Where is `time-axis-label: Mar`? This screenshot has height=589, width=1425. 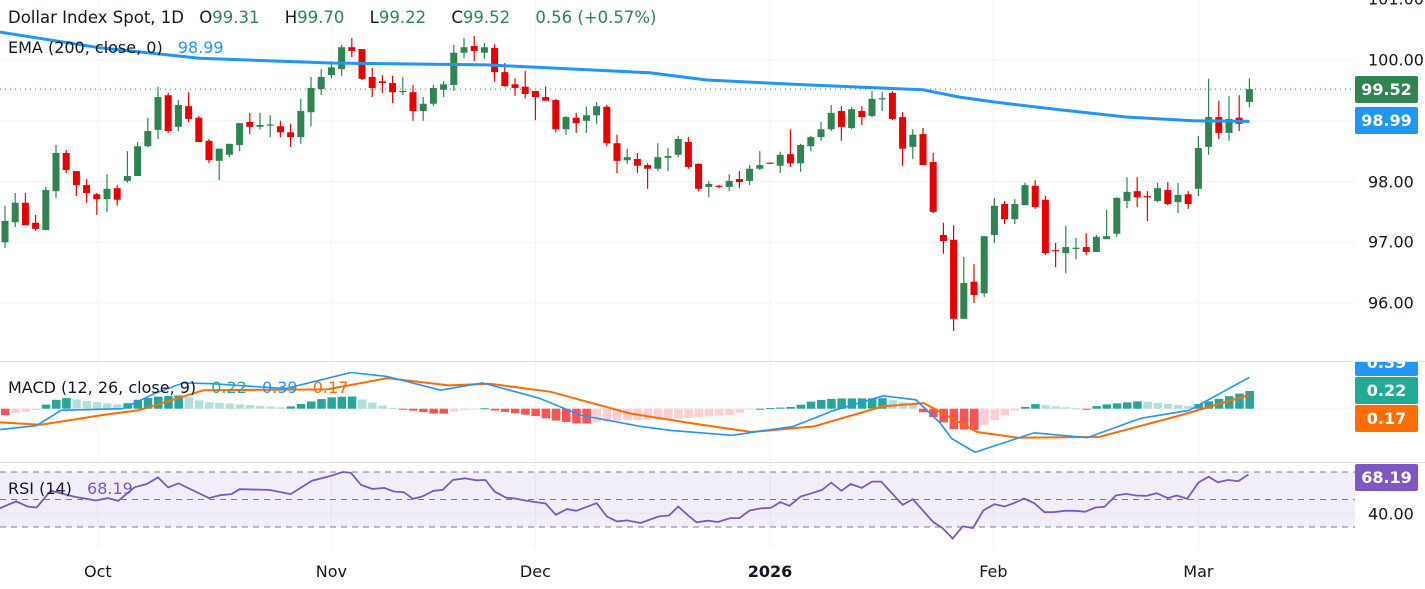
time-axis-label: Mar is located at coordinates (1198, 571).